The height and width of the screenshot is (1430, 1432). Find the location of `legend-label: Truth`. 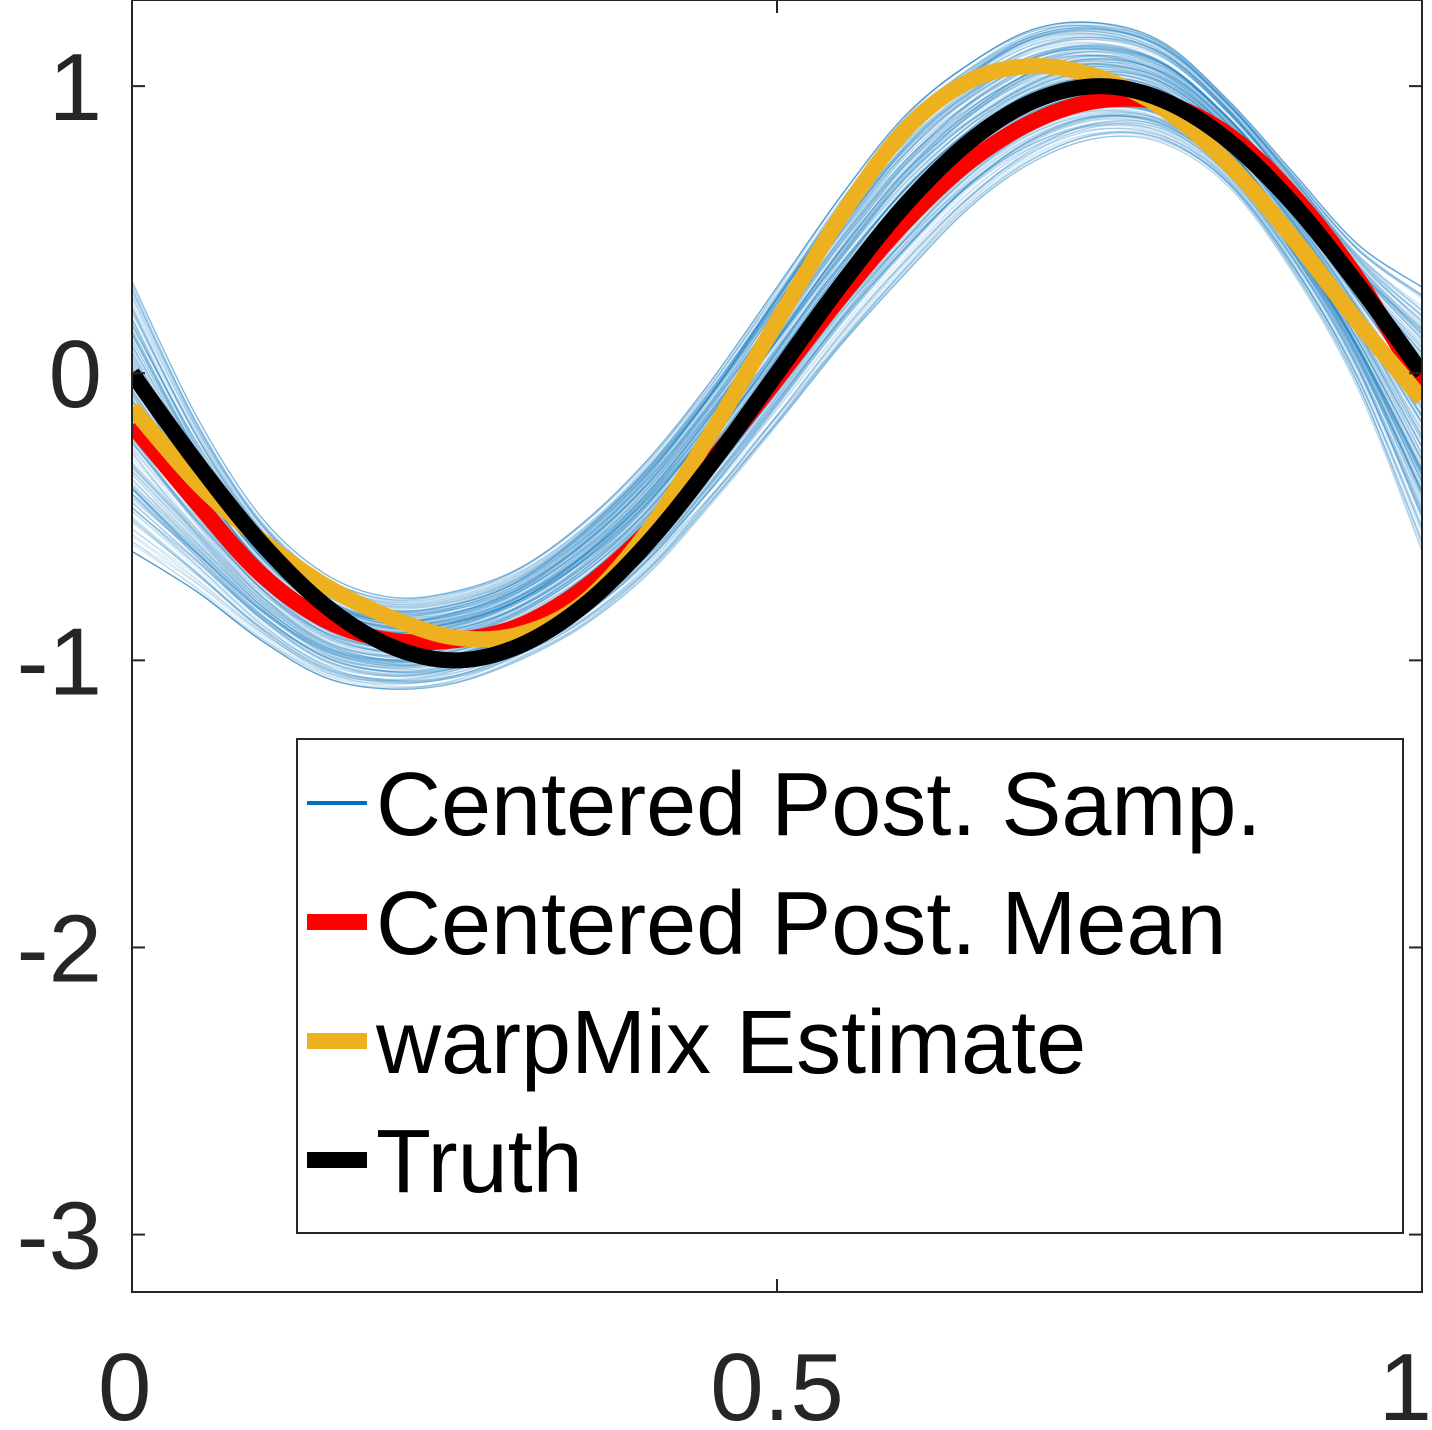

legend-label: Truth is located at coordinates (479, 1162).